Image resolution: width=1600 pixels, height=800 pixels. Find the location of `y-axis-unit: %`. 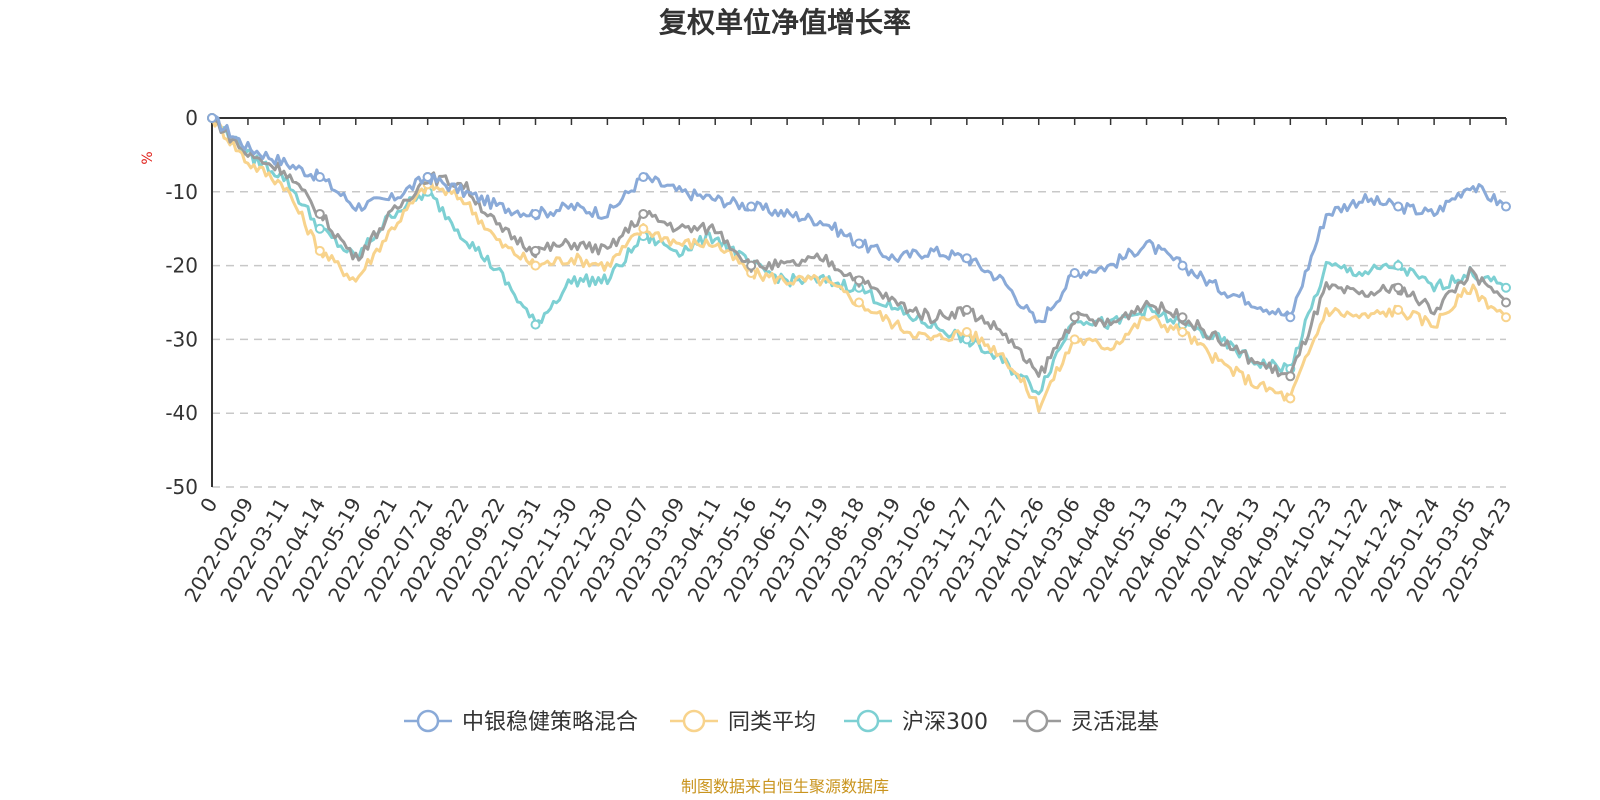

y-axis-unit: % is located at coordinates (148, 157).